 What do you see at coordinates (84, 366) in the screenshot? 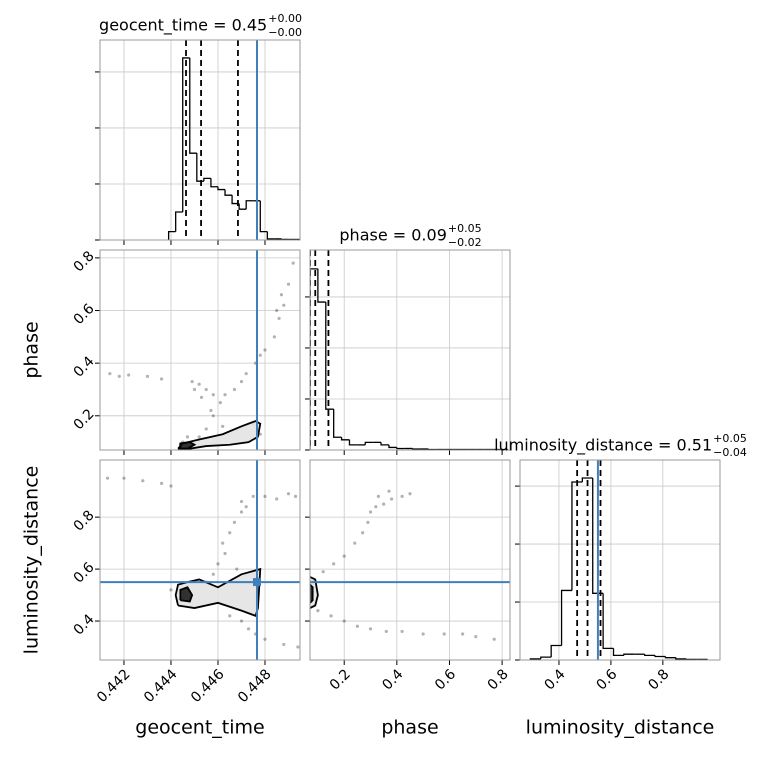
I see `y-tick-label: 0.4` at bounding box center [84, 366].